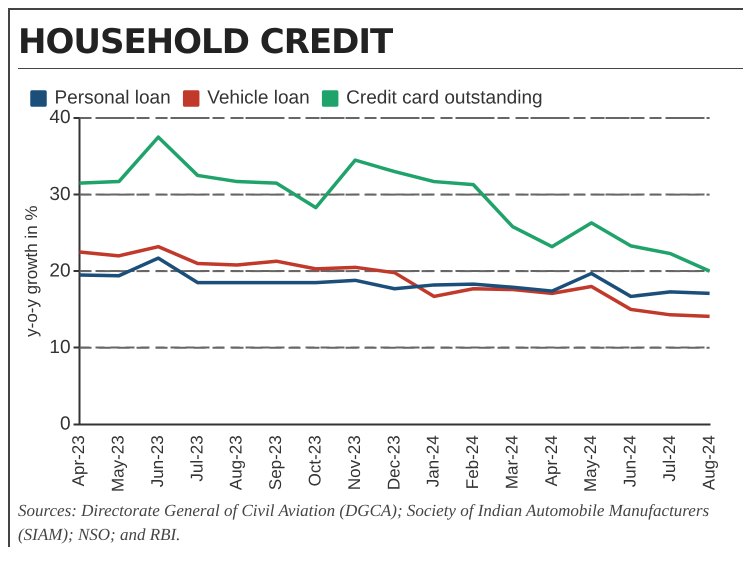 This screenshot has width=747, height=565. I want to click on x-tick-label: Jul-23, so click(196, 458).